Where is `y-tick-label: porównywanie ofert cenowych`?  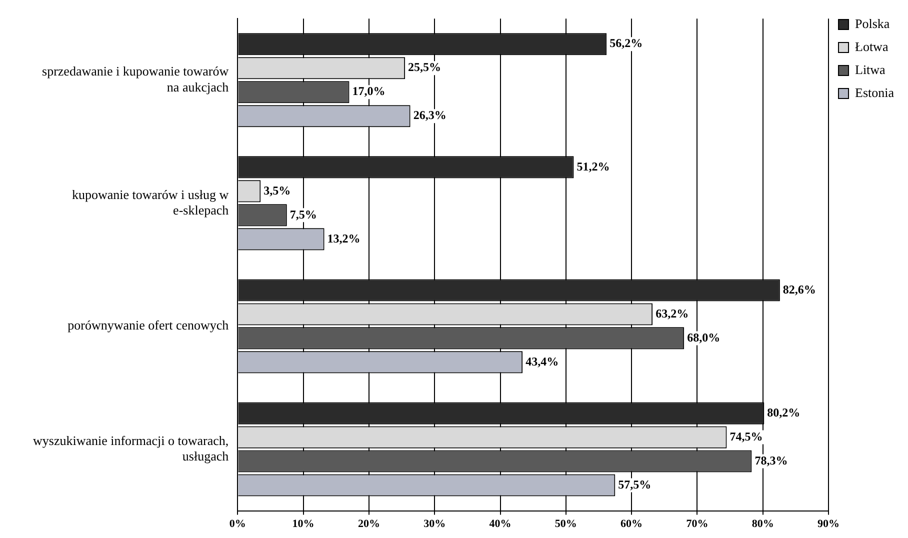 y-tick-label: porównywanie ofert cenowych is located at coordinates (149, 325).